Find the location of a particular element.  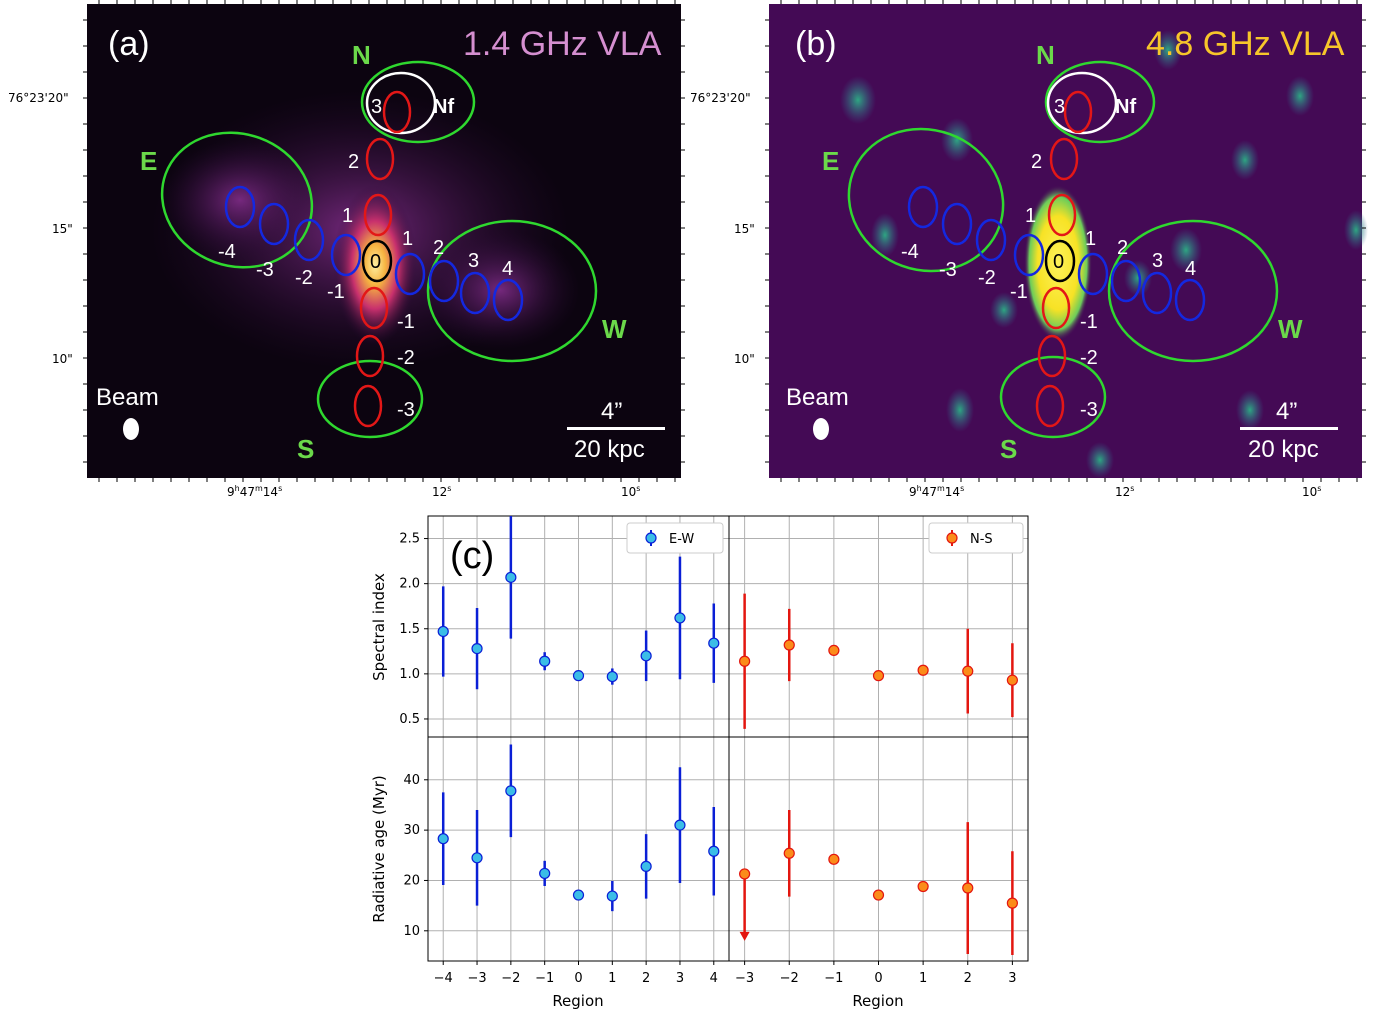

x-tick-label: −1 is located at coordinates (544, 978).